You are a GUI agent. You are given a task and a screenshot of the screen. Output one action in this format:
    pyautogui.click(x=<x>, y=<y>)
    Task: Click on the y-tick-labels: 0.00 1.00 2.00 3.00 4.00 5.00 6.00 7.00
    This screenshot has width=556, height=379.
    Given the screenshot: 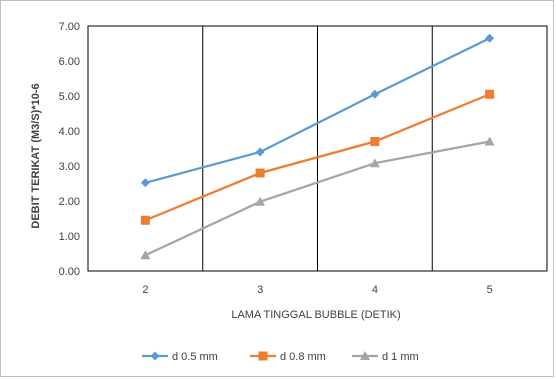 What is the action you would take?
    pyautogui.click(x=69, y=149)
    